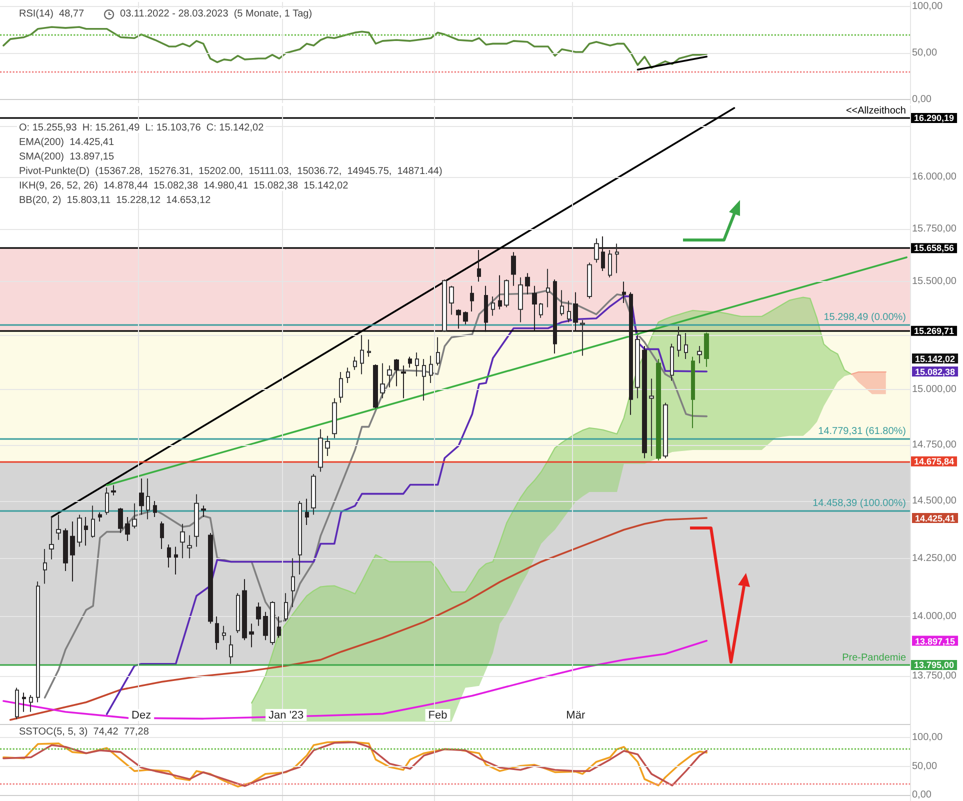  Describe the element at coordinates (286, 716) in the screenshot. I see `x-tick-label: Jan '23` at that location.